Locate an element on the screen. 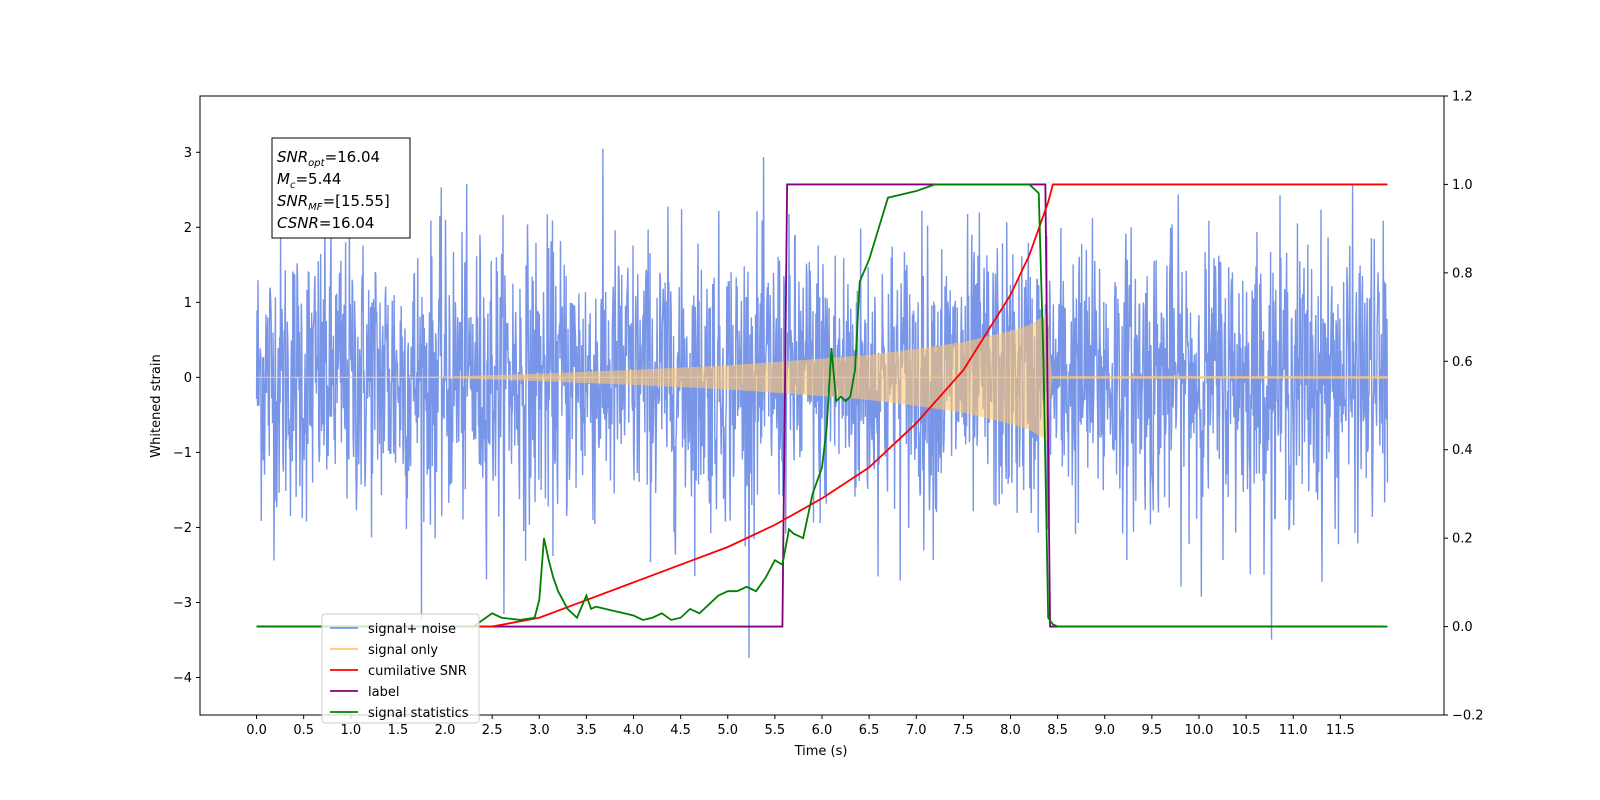  info-value: =[15.55] is located at coordinates (356, 201).